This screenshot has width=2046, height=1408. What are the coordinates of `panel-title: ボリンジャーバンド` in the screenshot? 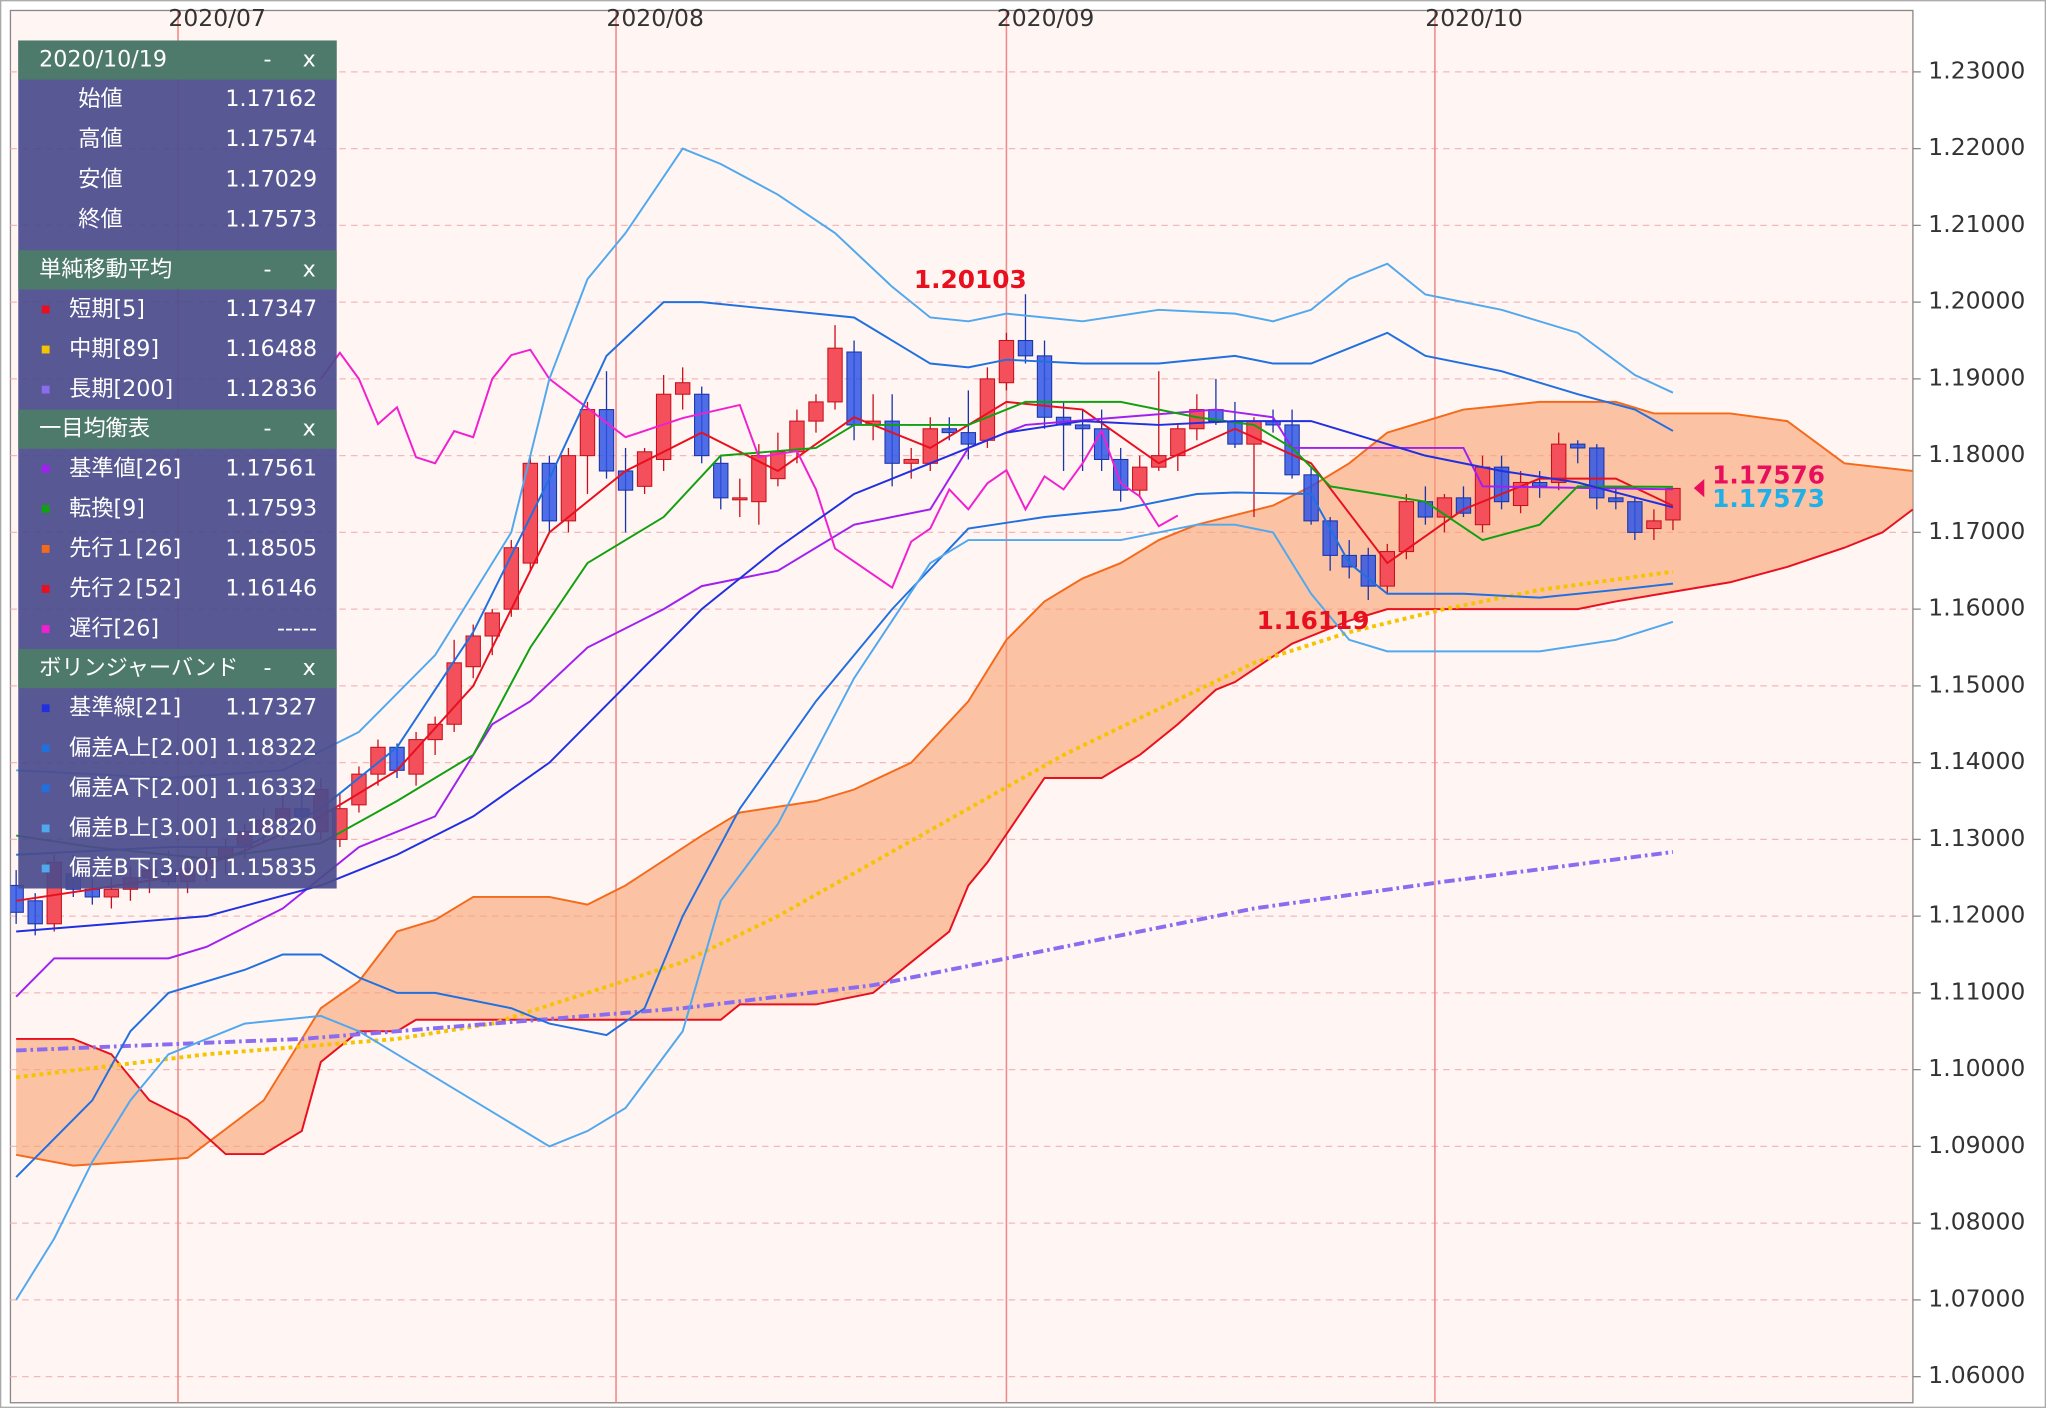 It's located at (138, 668).